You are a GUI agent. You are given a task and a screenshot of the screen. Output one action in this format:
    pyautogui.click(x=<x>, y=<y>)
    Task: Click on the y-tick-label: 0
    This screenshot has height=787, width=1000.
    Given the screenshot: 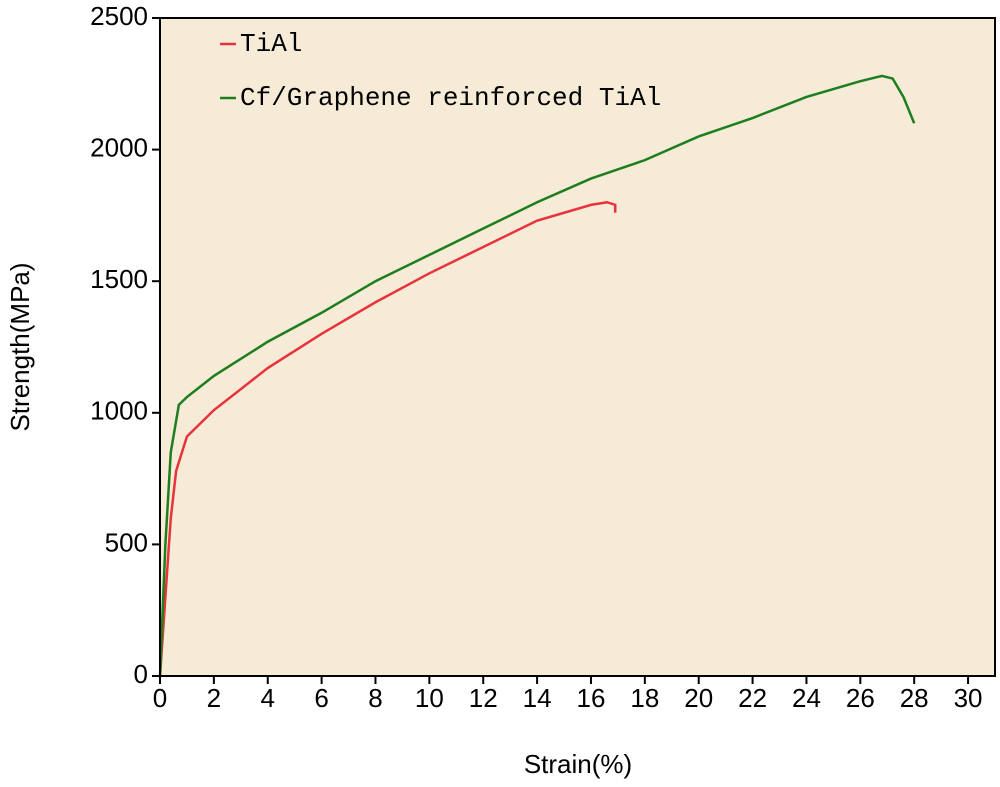 What is the action you would take?
    pyautogui.click(x=141, y=674)
    